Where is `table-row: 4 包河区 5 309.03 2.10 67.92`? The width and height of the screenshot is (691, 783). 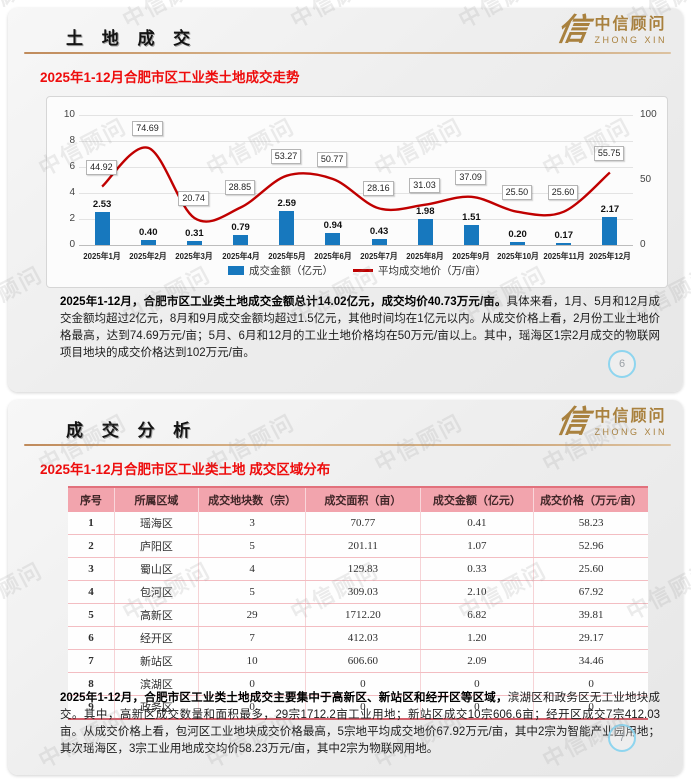
table-row: 4 包河区 5 309.03 2.10 67.92 is located at coordinates (358, 592).